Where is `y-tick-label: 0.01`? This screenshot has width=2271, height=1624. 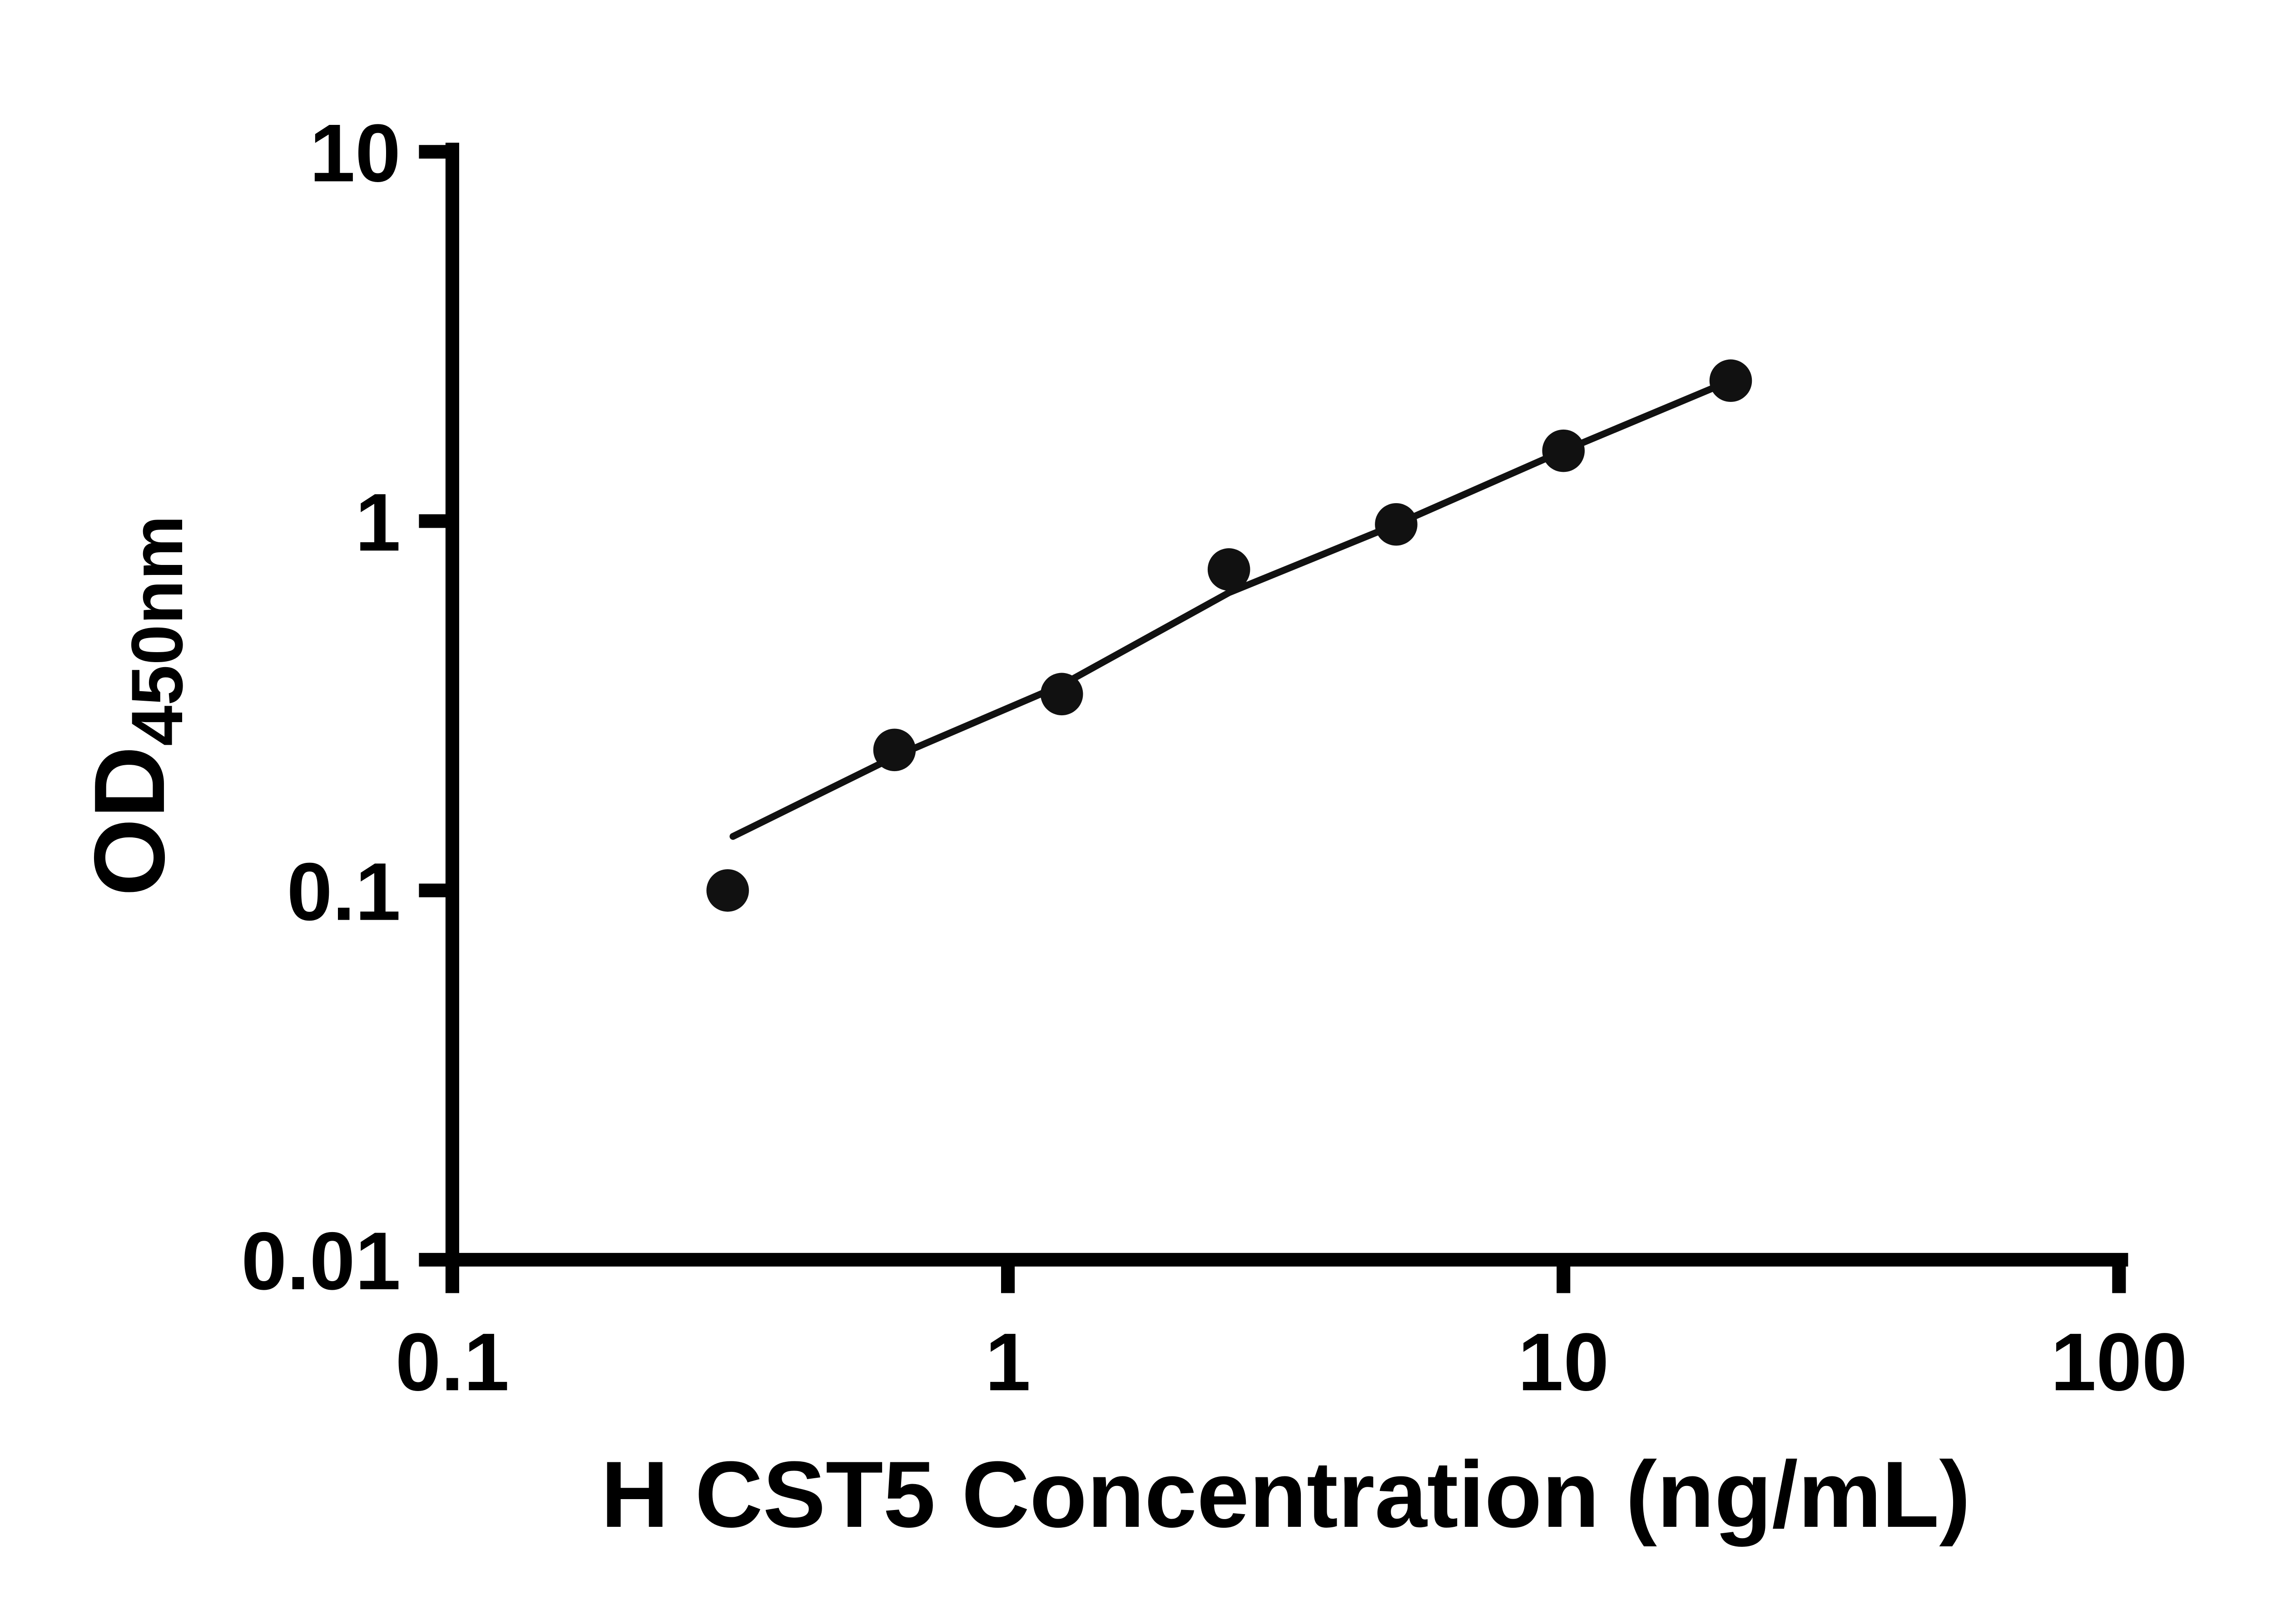 y-tick-label: 0.01 is located at coordinates (321, 1261).